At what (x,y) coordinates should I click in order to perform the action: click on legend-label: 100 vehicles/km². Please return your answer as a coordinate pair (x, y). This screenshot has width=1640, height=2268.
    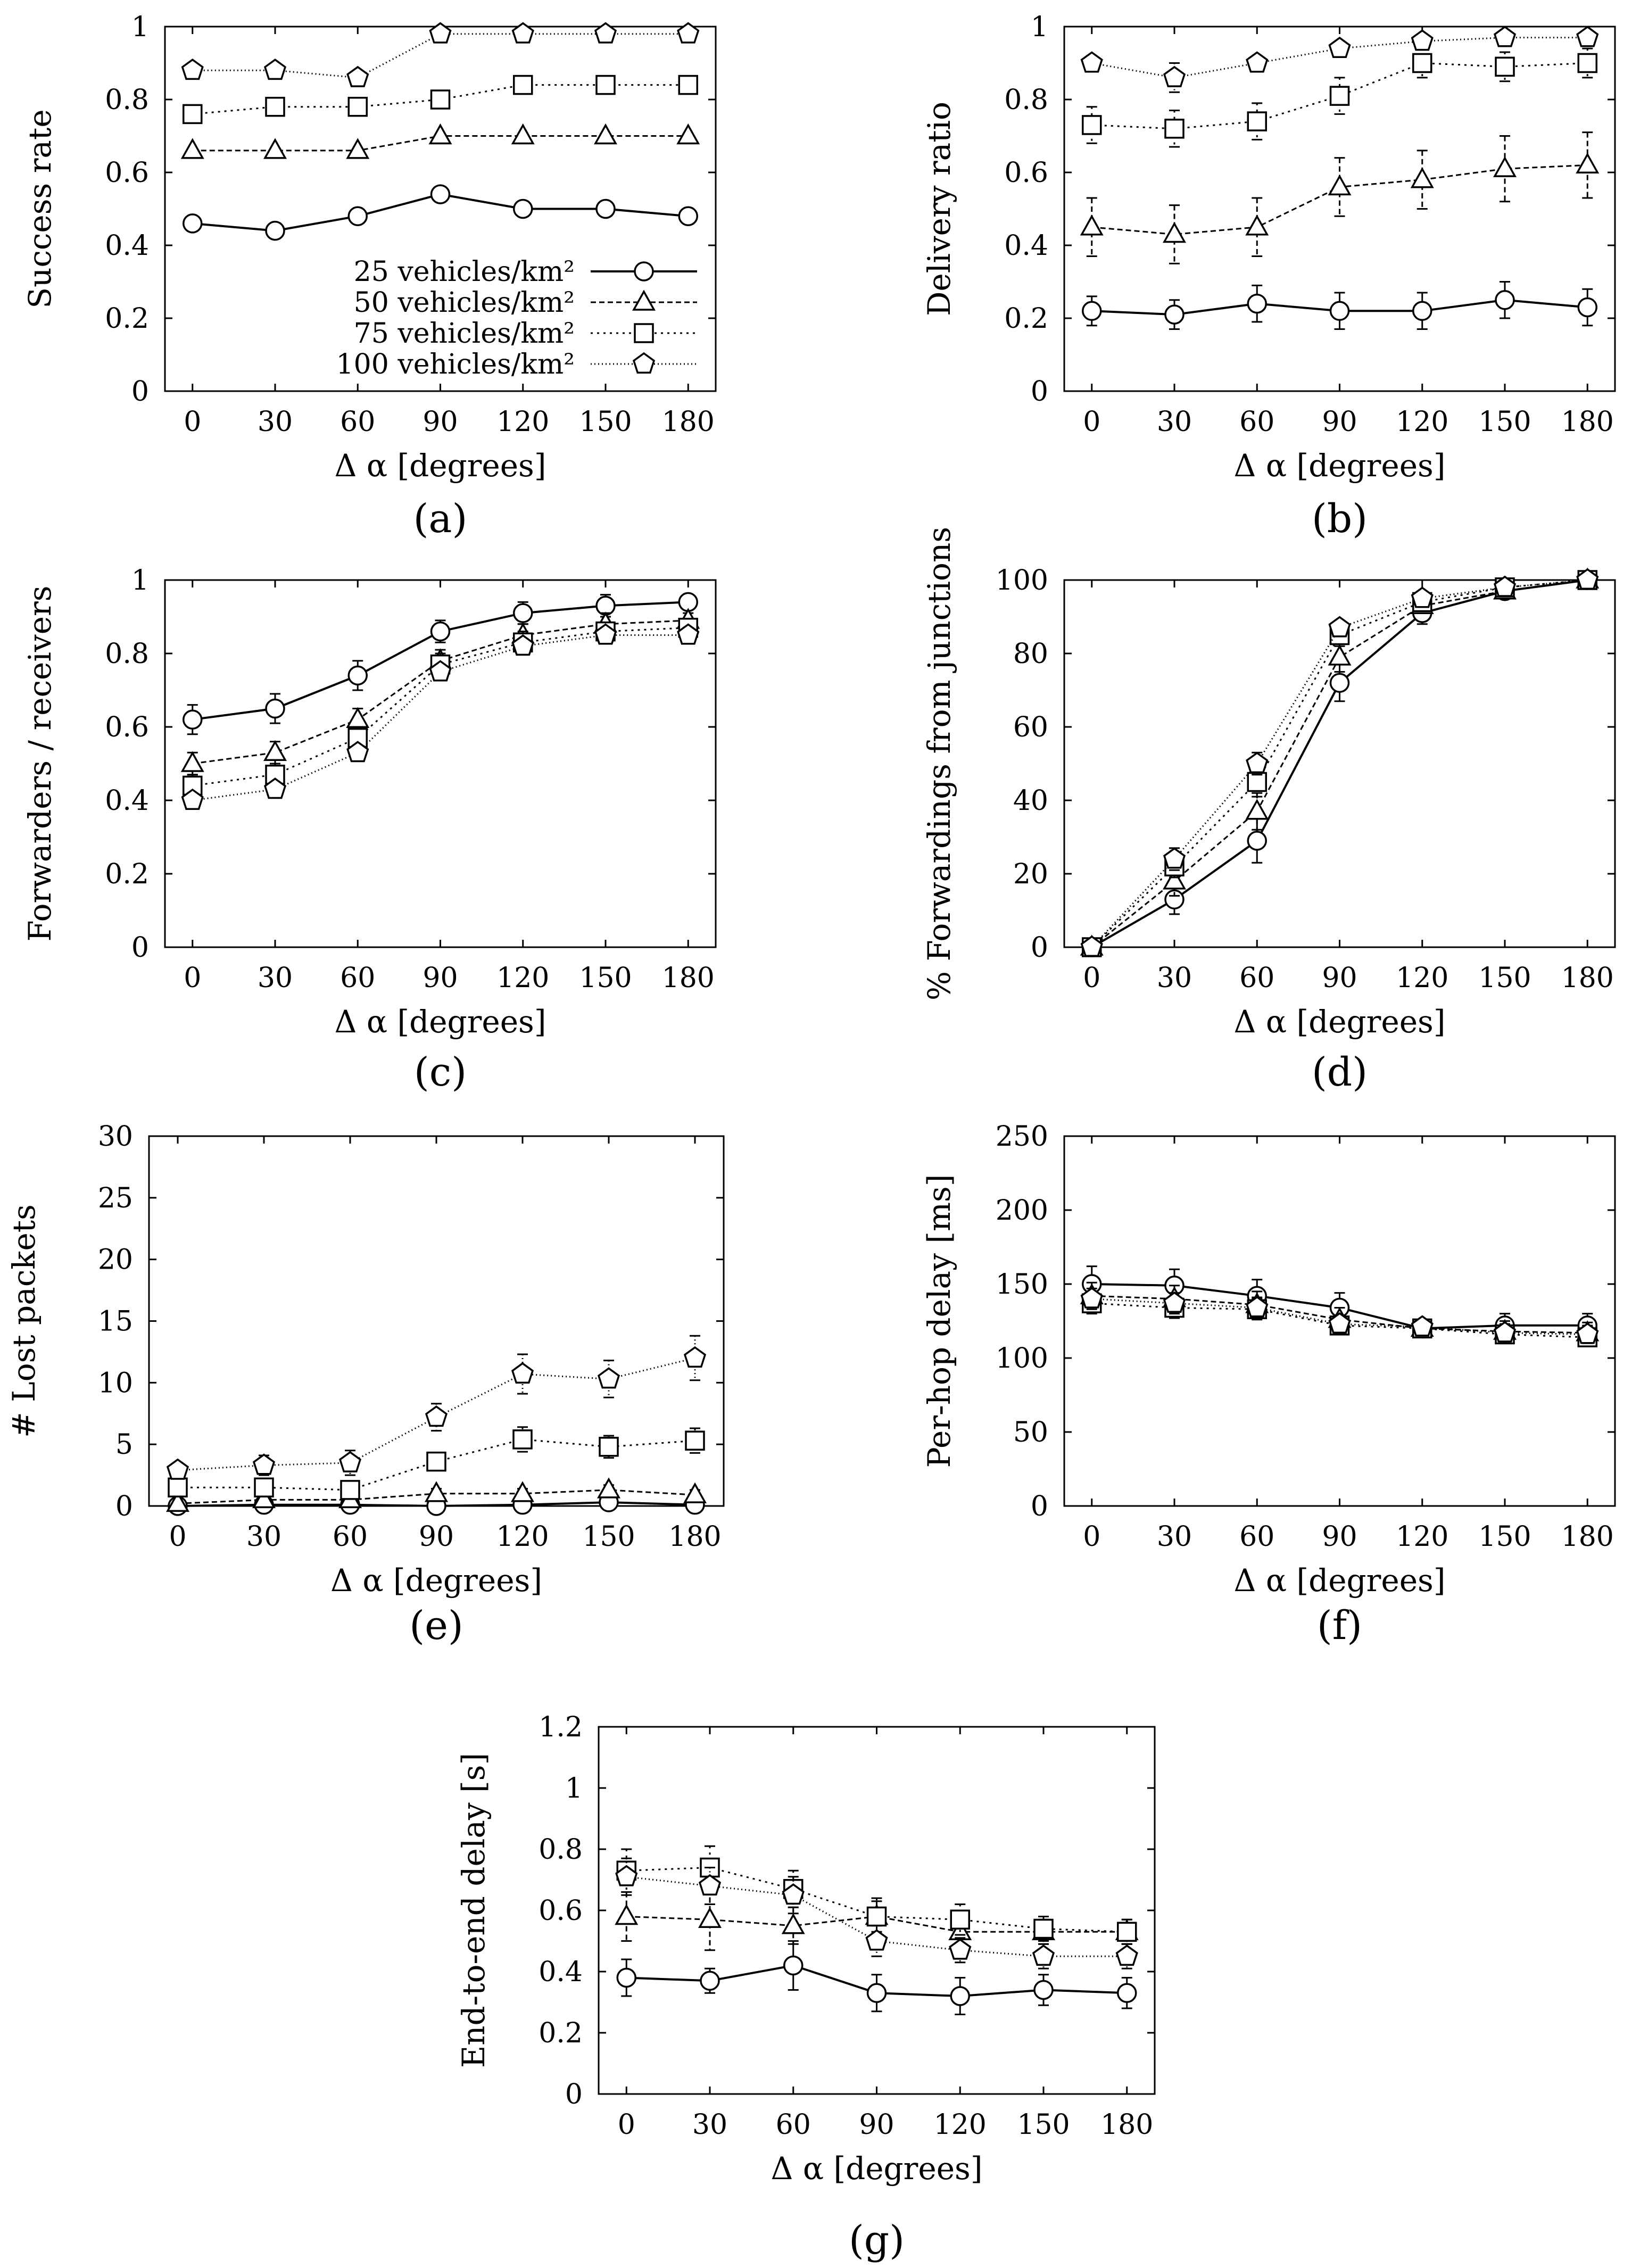
    Looking at the image, I should click on (455, 365).